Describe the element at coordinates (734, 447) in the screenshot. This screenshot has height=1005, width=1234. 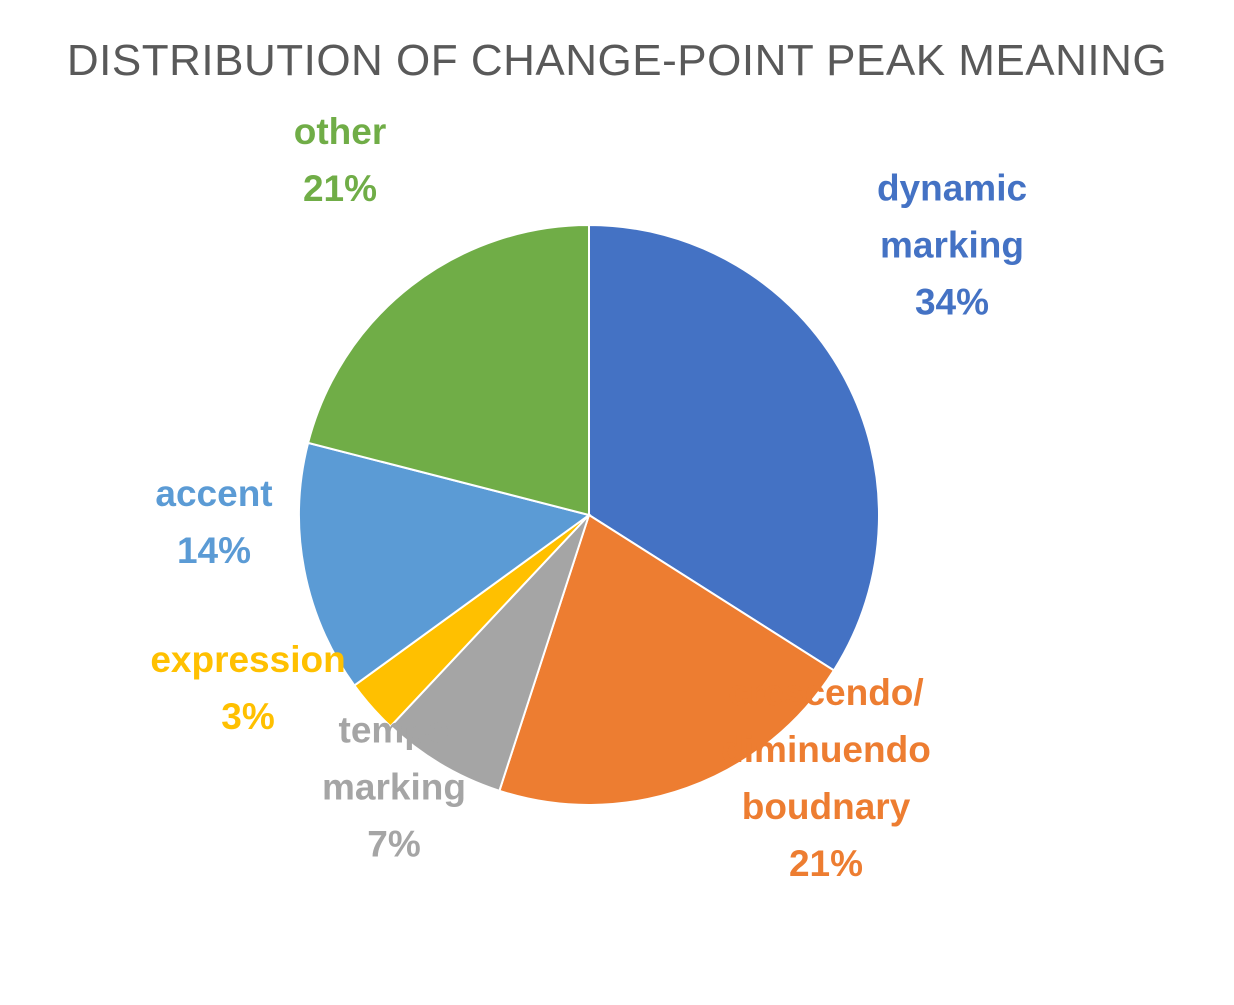
I see `pie-slice-dynamic` at that location.